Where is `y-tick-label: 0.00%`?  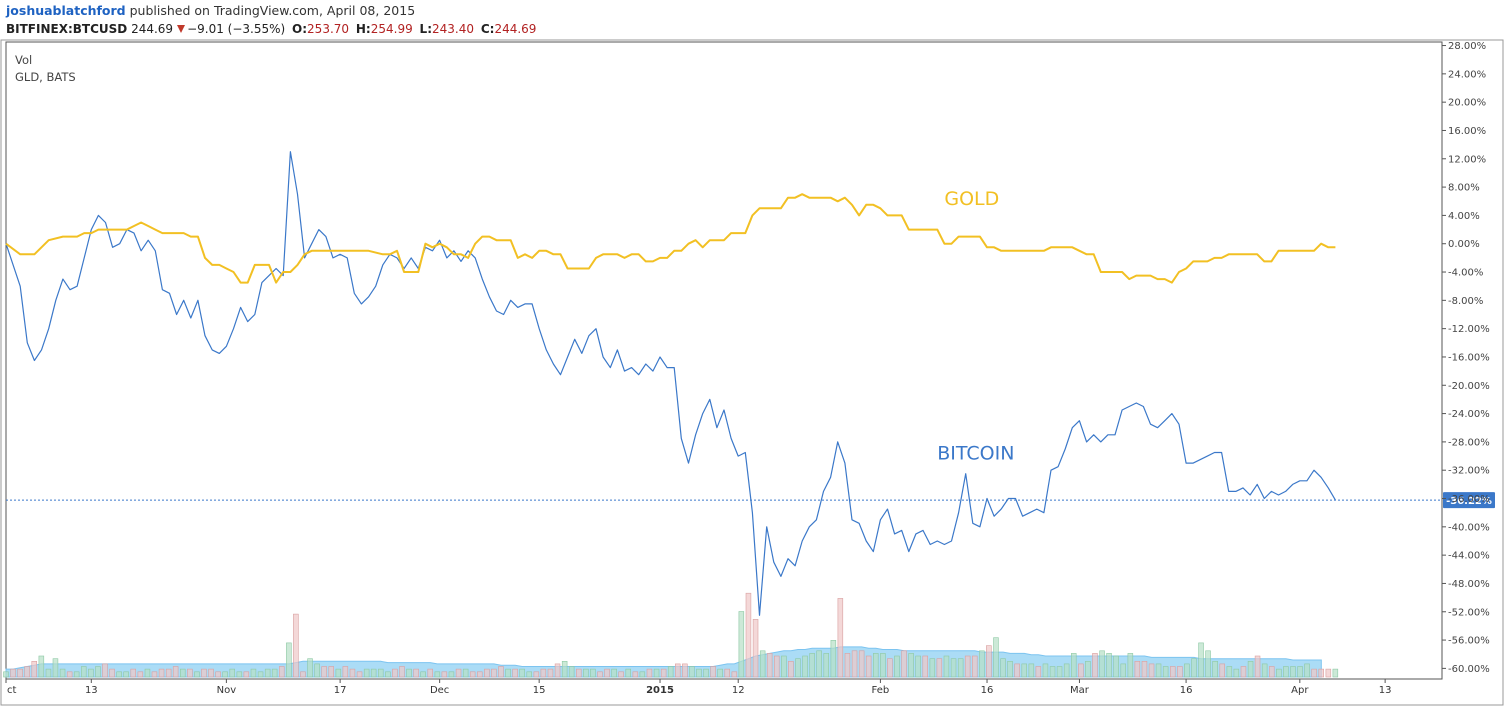 y-tick-label: 0.00% is located at coordinates (1464, 244).